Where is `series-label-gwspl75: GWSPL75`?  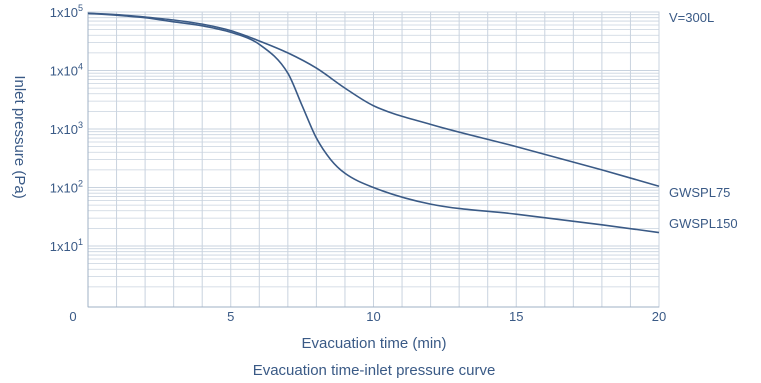
series-label-gwspl75: GWSPL75 is located at coordinates (699, 192).